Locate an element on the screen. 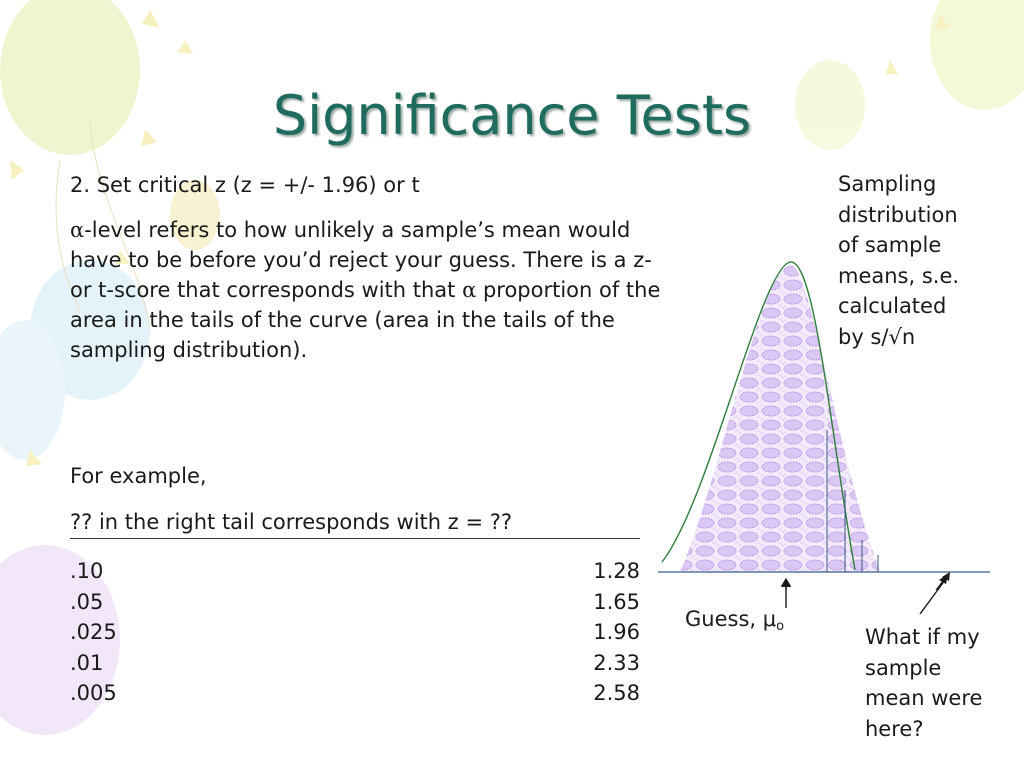 The image size is (1024, 768). table-row: .005 2.58 is located at coordinates (355, 693).